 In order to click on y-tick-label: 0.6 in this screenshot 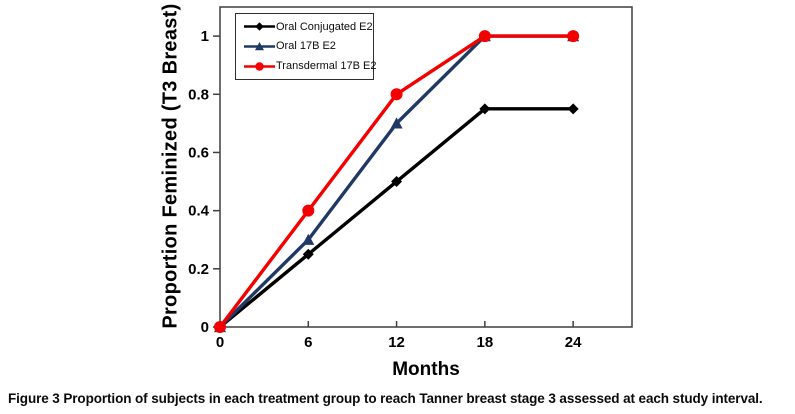, I will do `click(198, 152)`.